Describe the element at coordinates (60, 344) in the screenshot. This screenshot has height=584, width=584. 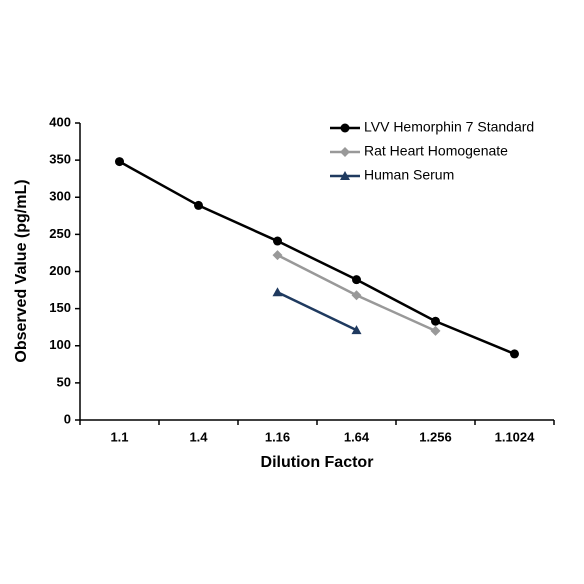
I see `y-tick-label: 100` at that location.